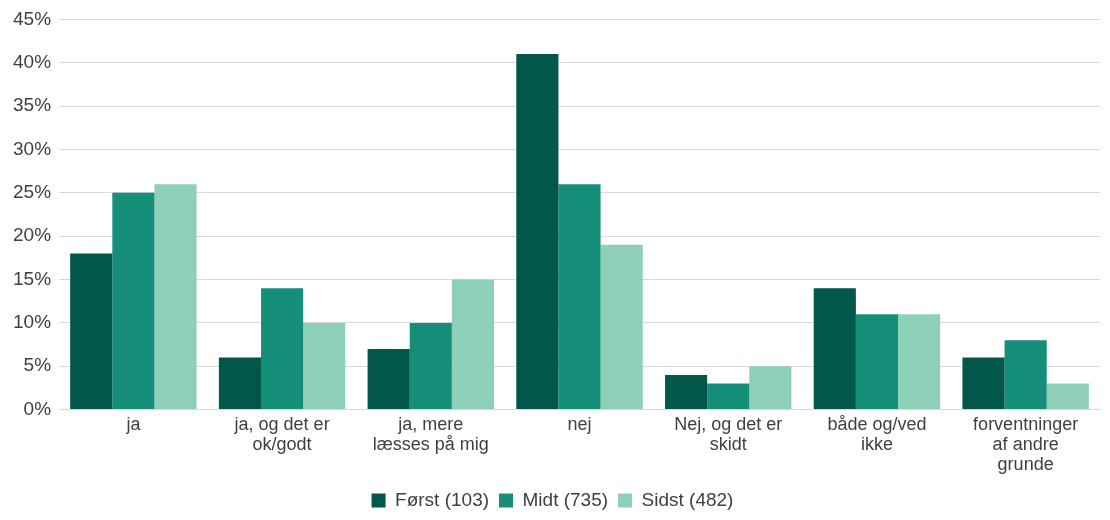  What do you see at coordinates (32, 148) in the screenshot?
I see `y-tick-label: 30%` at bounding box center [32, 148].